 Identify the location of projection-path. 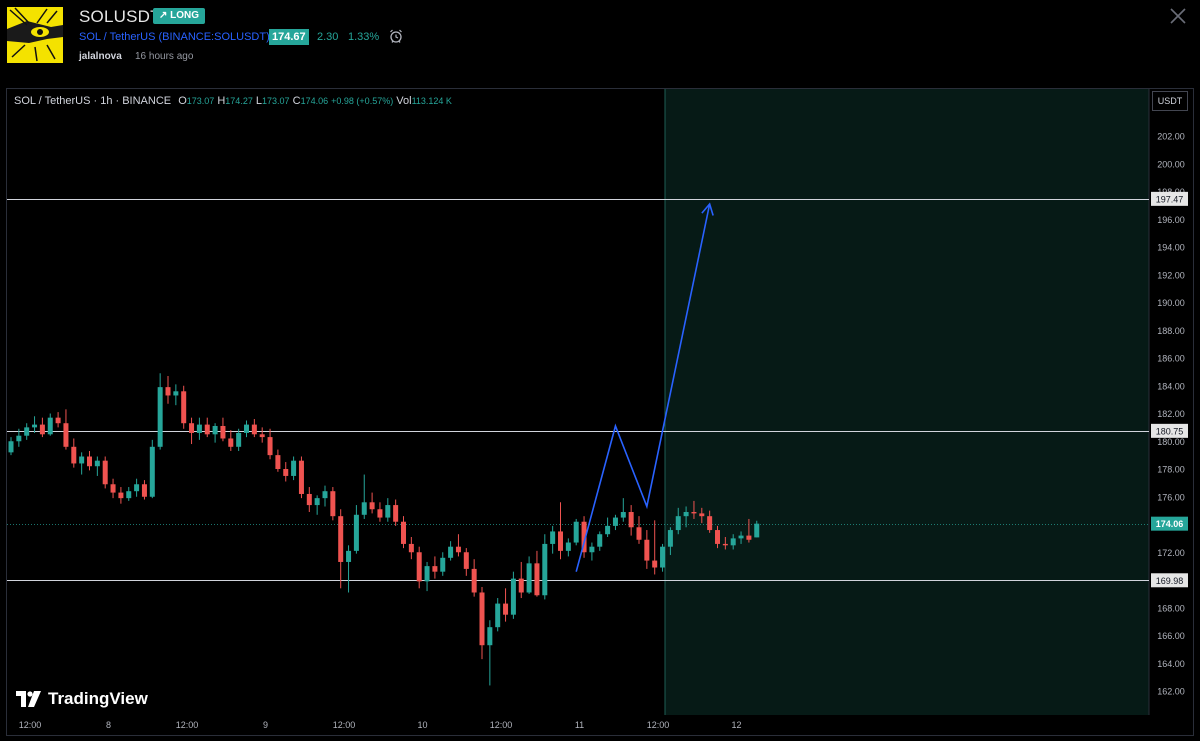
(643, 387).